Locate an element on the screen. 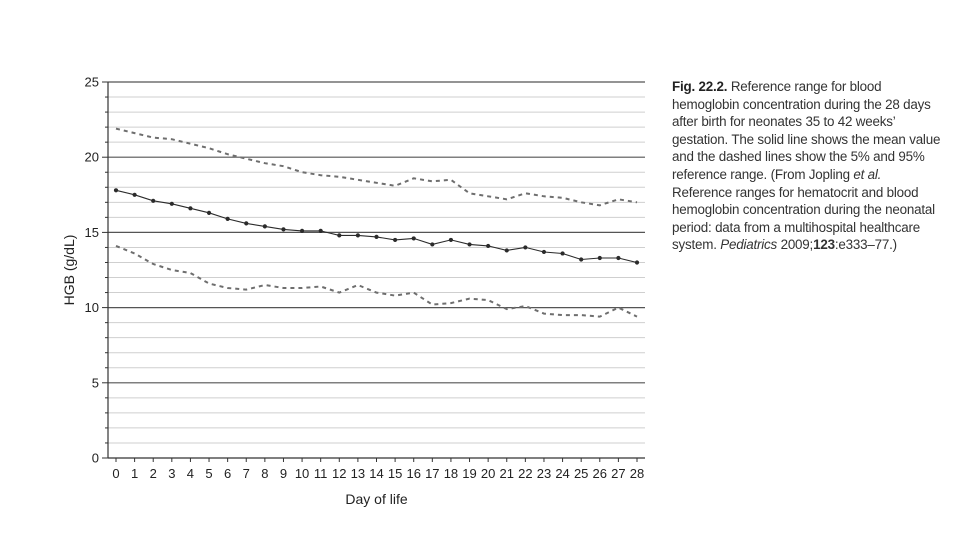  x-tick-label: 26 is located at coordinates (600, 473).